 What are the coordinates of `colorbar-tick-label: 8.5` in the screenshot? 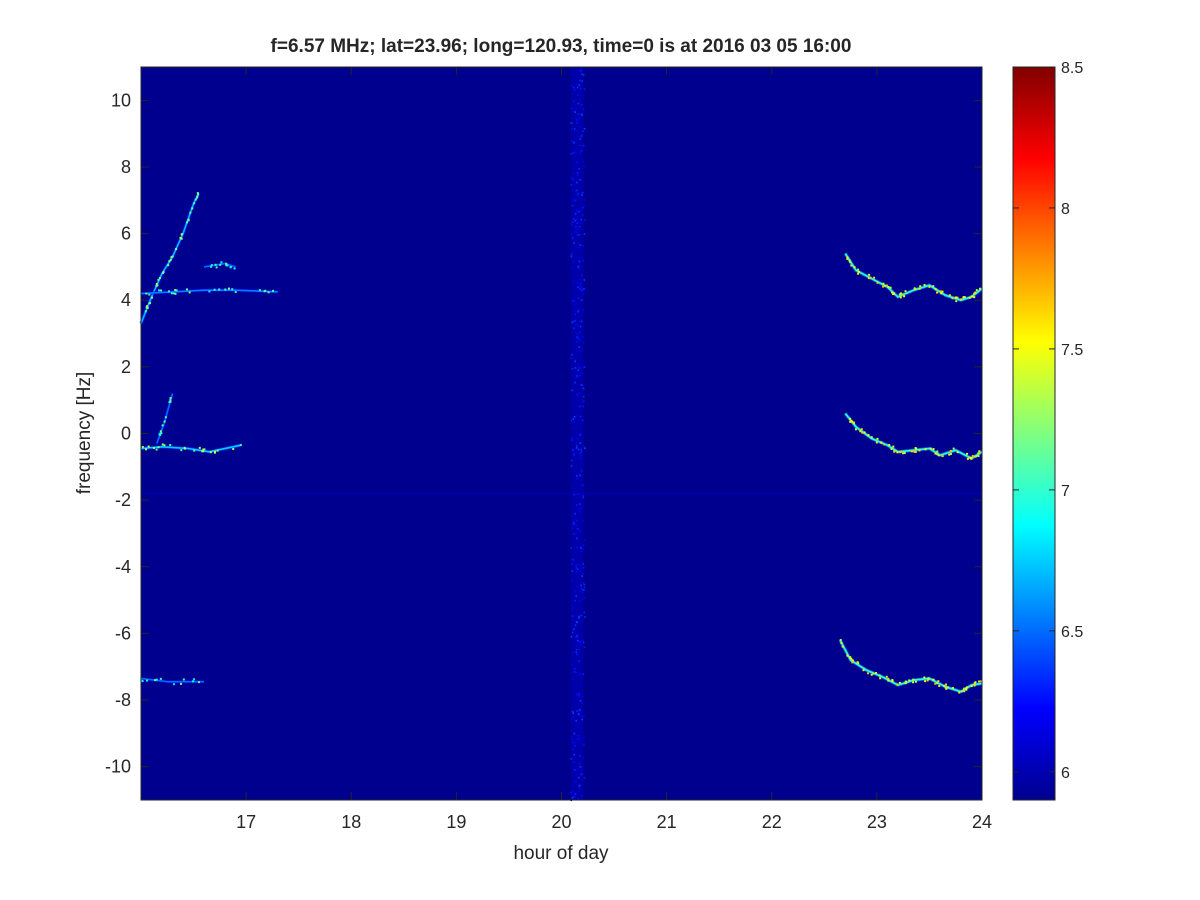 It's located at (1072, 68).